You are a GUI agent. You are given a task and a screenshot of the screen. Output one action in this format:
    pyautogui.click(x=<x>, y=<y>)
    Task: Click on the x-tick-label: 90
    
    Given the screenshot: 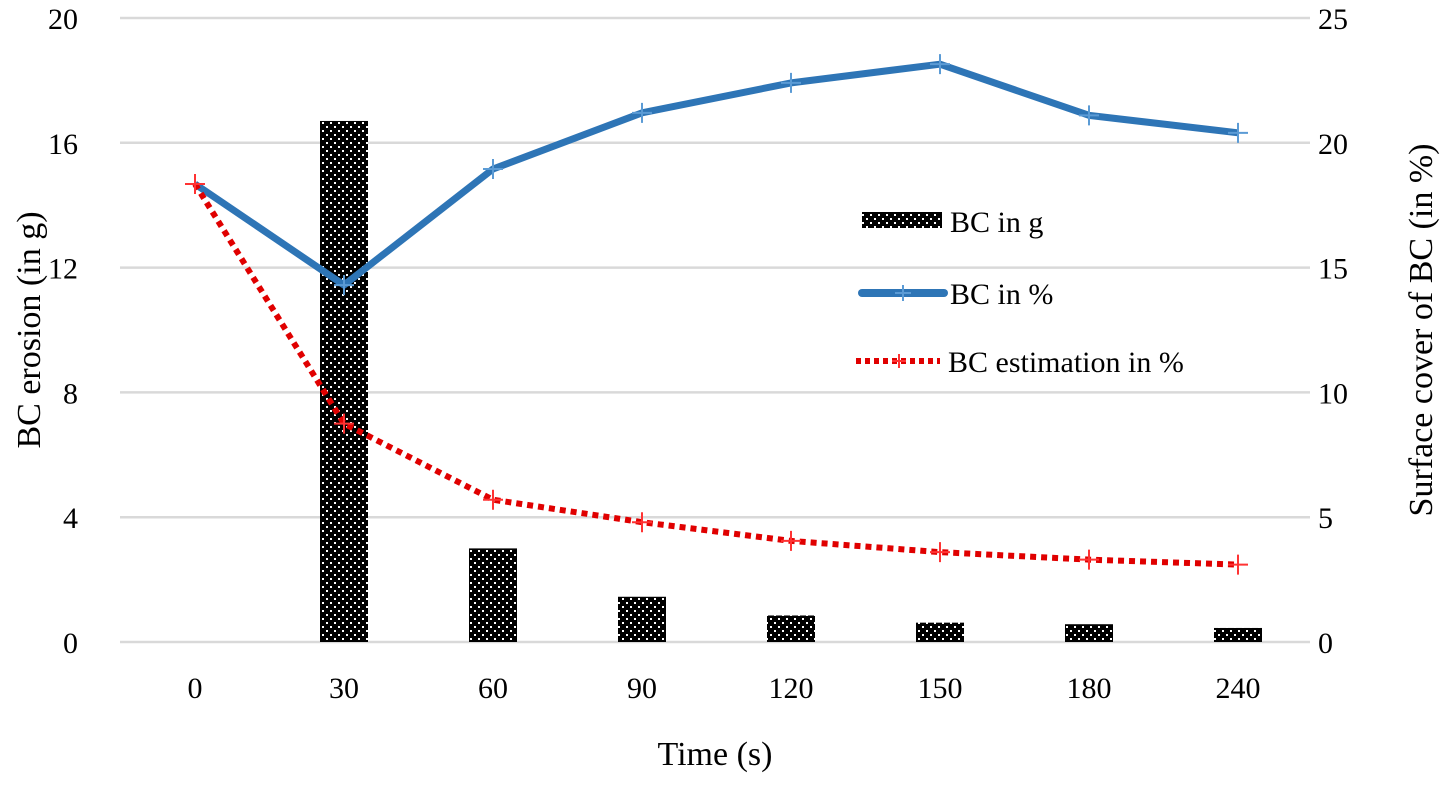 What is the action you would take?
    pyautogui.click(x=642, y=688)
    